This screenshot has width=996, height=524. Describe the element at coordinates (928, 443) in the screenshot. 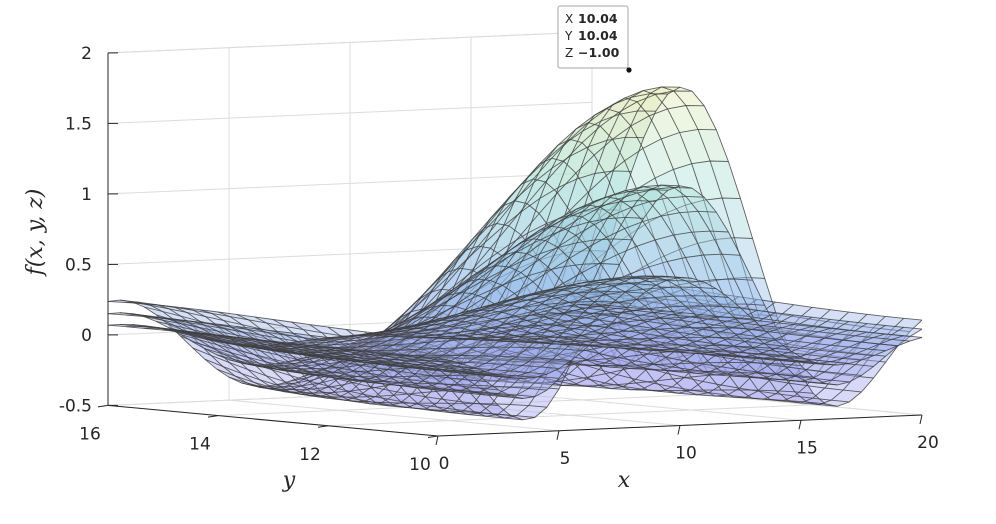

I see `x-tick-label: 20` at that location.